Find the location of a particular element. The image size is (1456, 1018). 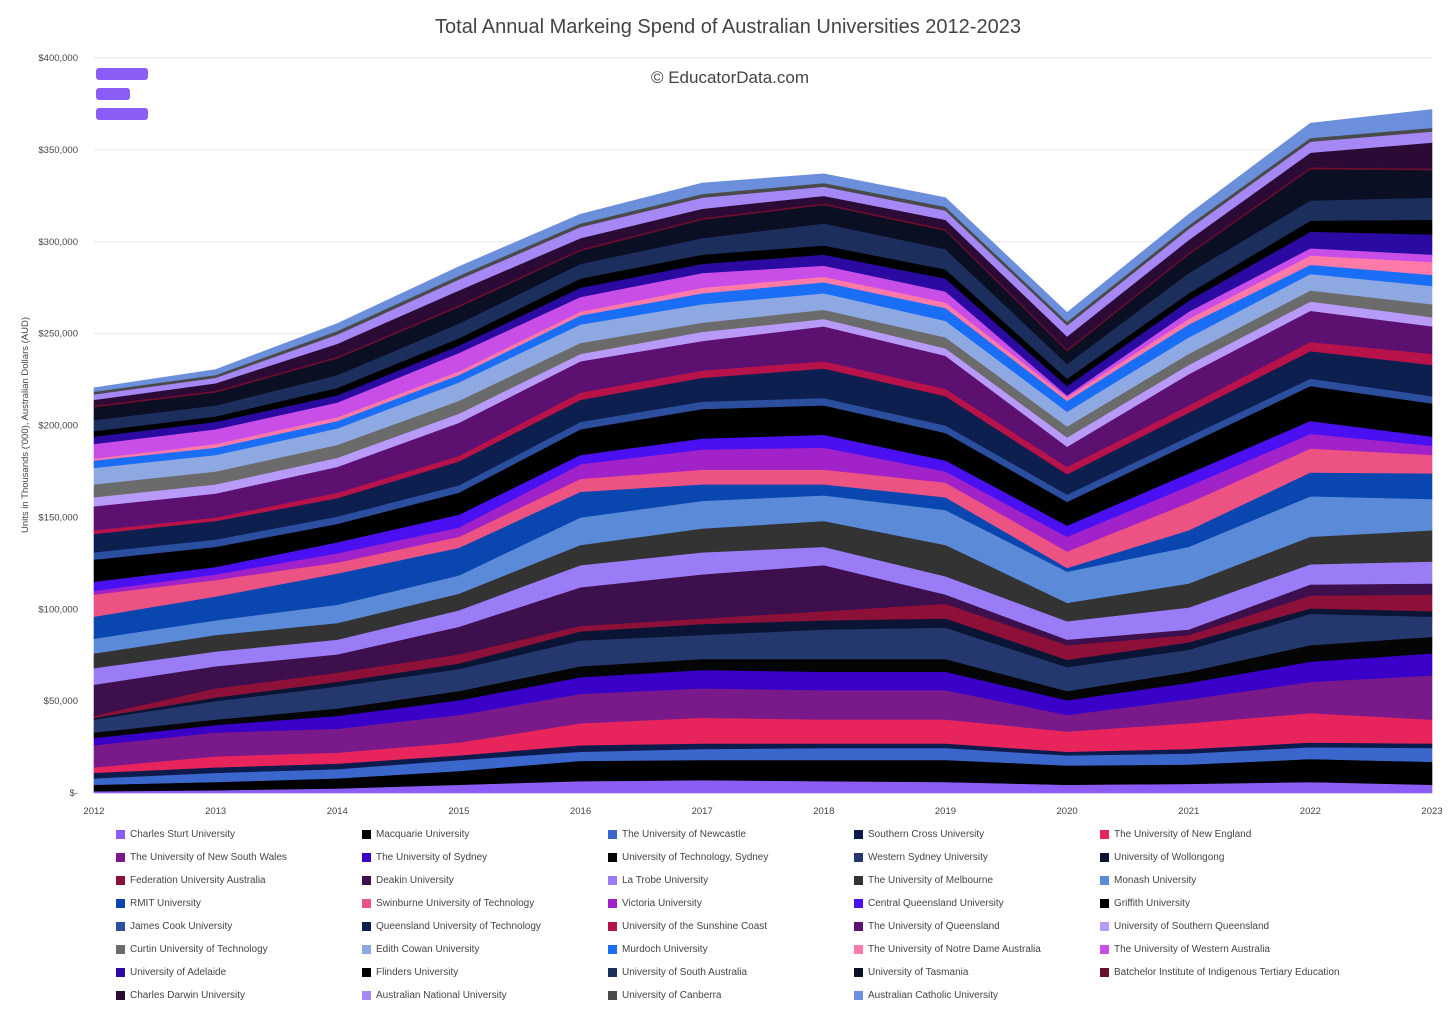

legend-item: James Cook University is located at coordinates (174, 926).